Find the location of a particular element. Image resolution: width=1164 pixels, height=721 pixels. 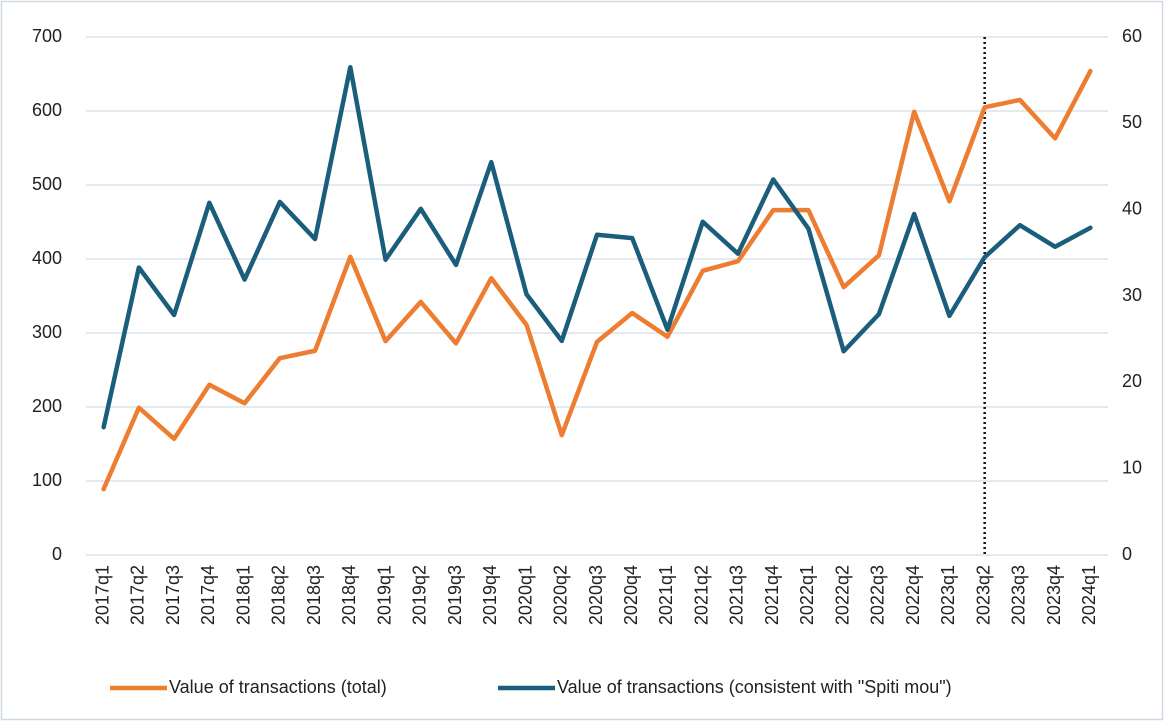

y2-tick-label: 0 is located at coordinates (1127, 554).